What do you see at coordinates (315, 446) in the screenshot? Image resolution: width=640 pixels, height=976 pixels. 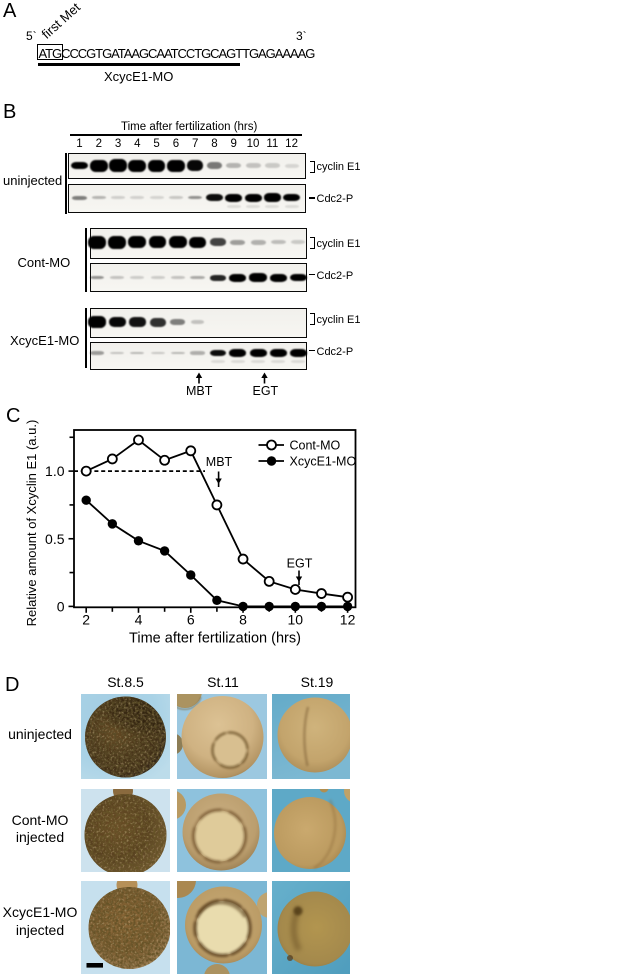 I see `svg-text: Cont-MO` at bounding box center [315, 446].